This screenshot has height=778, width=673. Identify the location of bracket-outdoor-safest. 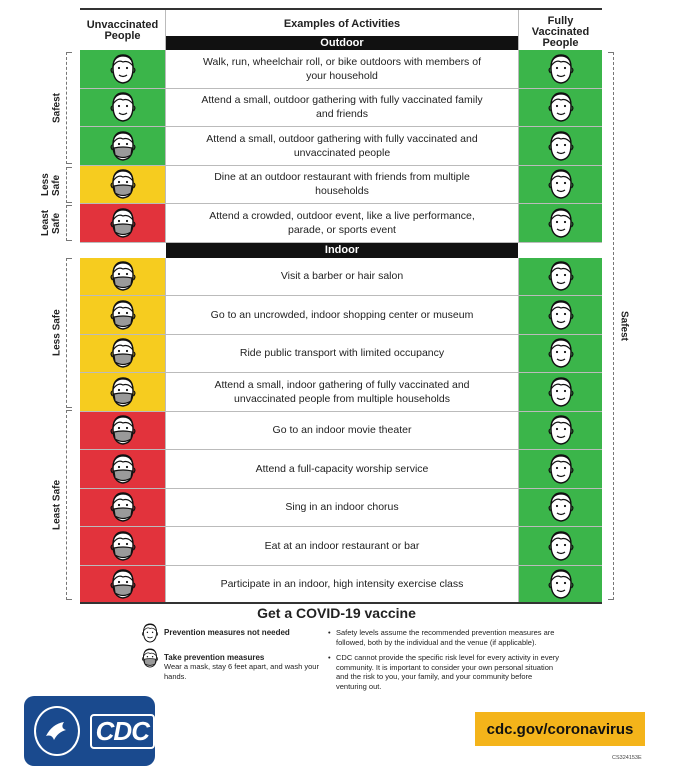
(69, 108).